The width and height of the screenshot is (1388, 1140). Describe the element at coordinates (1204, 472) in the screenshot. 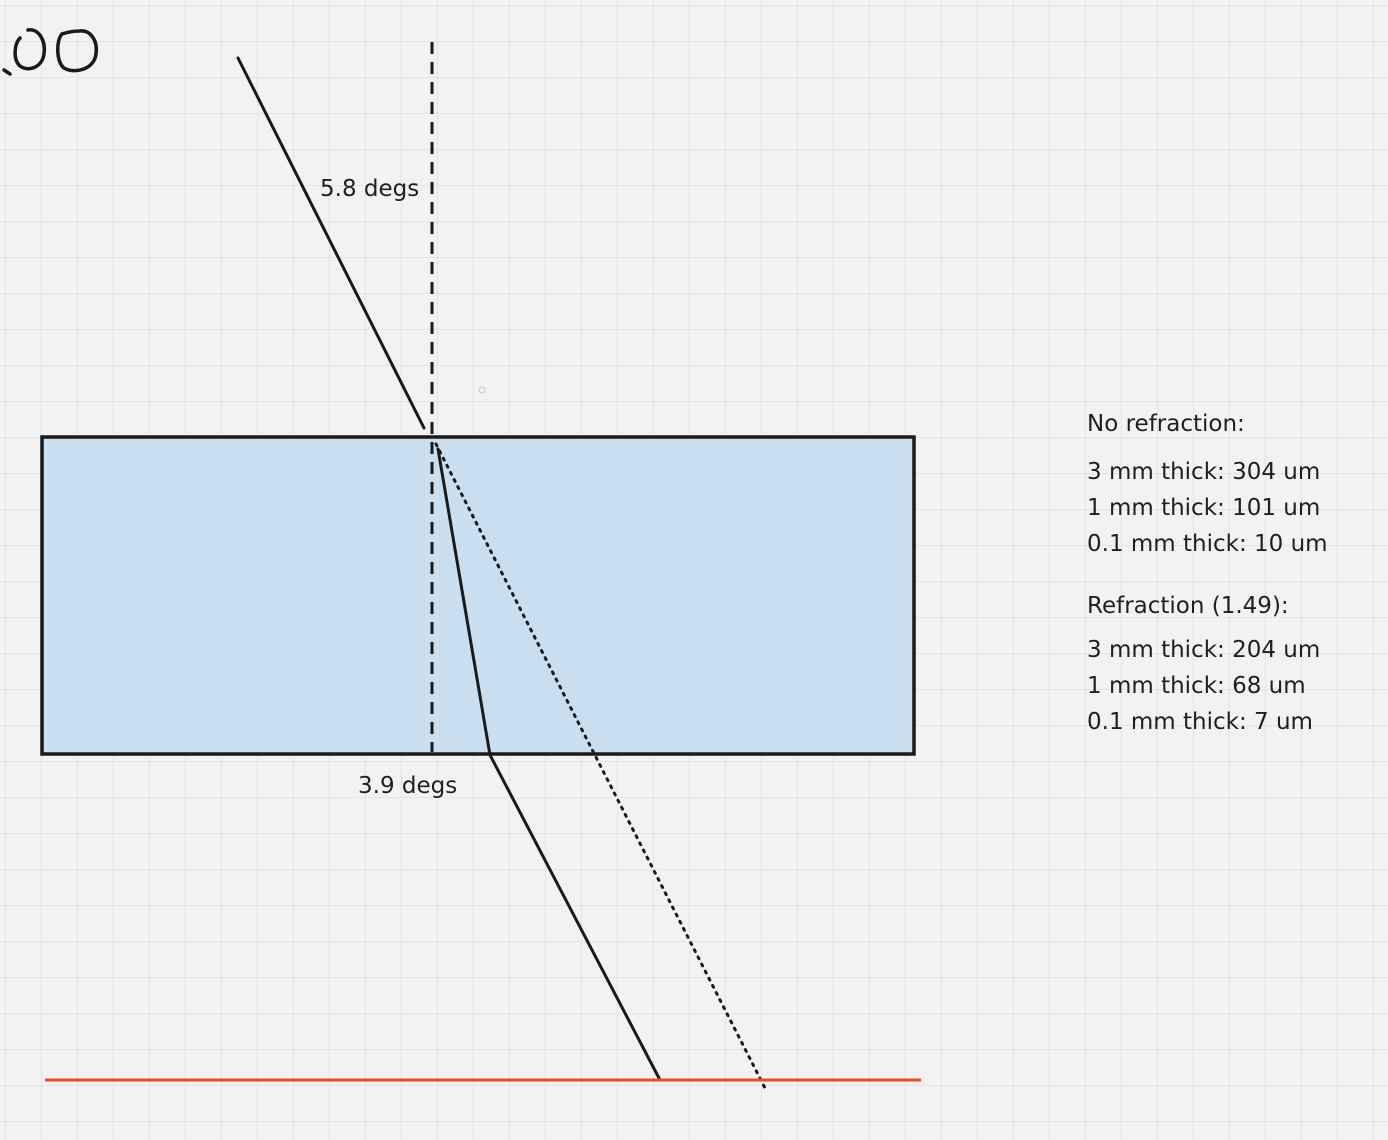

I see `no-refraction-line: 3 mm thick: 304 um` at that location.